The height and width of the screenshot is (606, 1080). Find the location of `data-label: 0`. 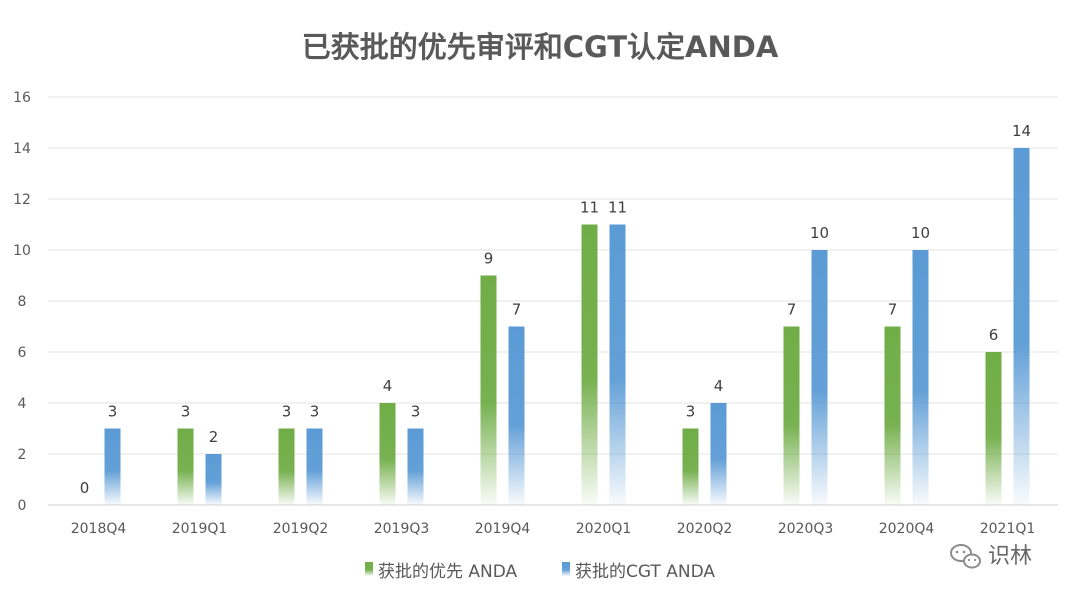

data-label: 0 is located at coordinates (85, 488).